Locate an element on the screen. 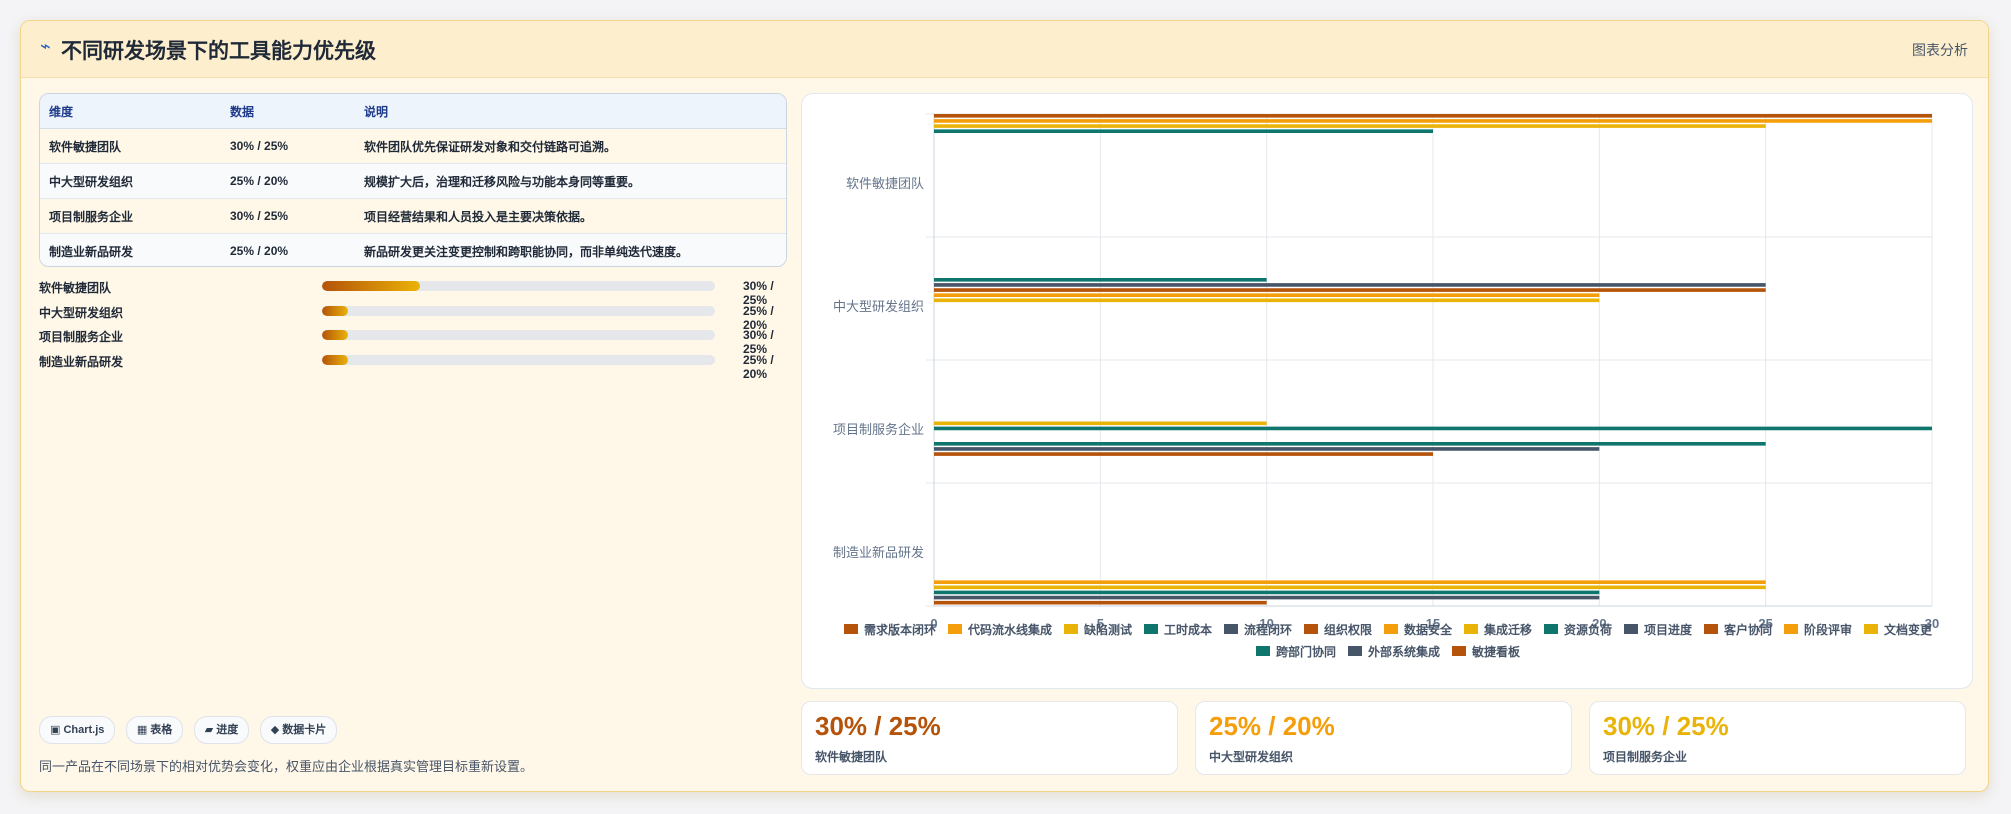 The image size is (2011, 814). progress-value: 25% / 20% is located at coordinates (758, 366).